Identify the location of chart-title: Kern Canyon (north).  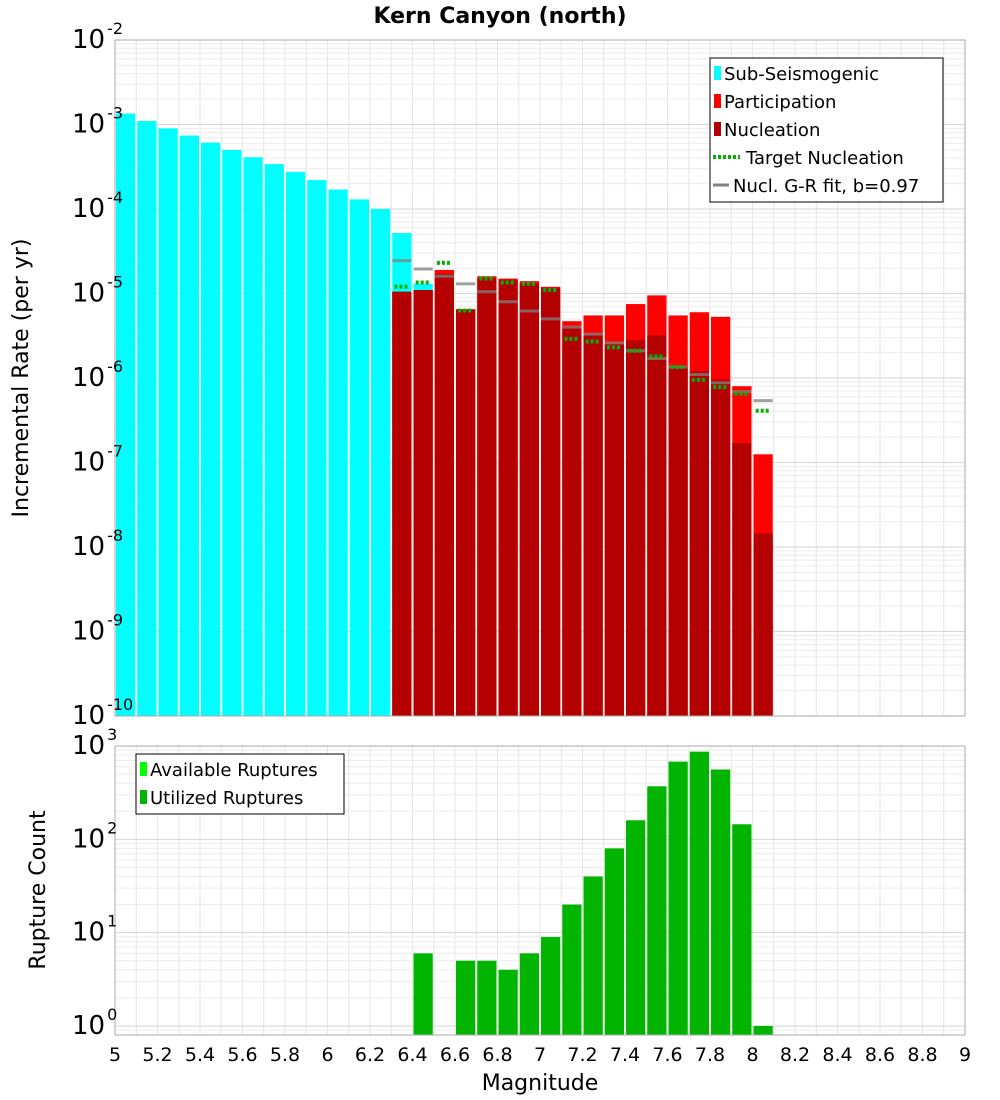
(499, 16).